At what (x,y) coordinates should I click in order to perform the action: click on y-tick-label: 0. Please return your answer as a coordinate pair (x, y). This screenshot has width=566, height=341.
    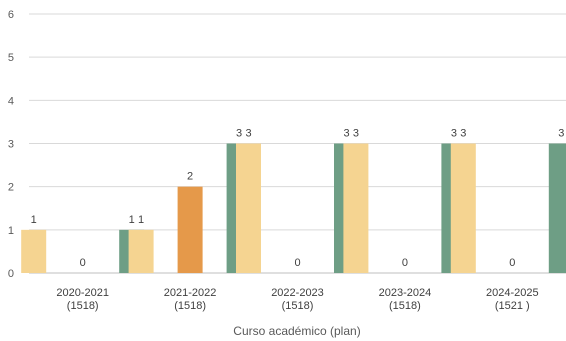
    Looking at the image, I should click on (11, 274).